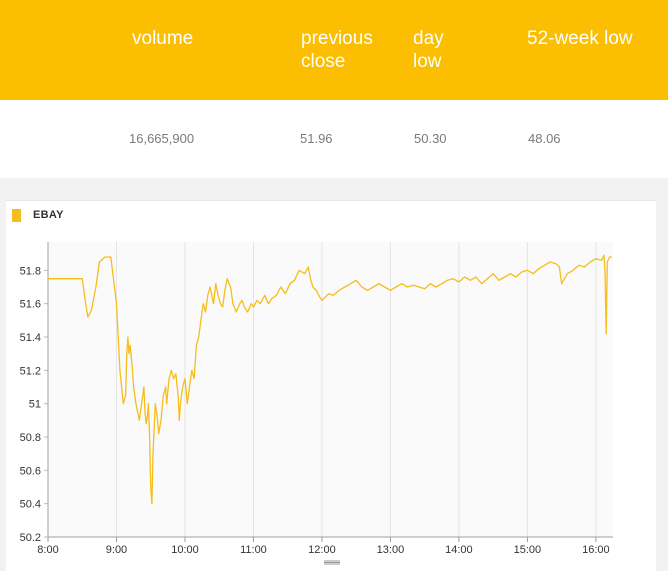  What do you see at coordinates (430, 138) in the screenshot?
I see `value-day-low: 50.30` at bounding box center [430, 138].